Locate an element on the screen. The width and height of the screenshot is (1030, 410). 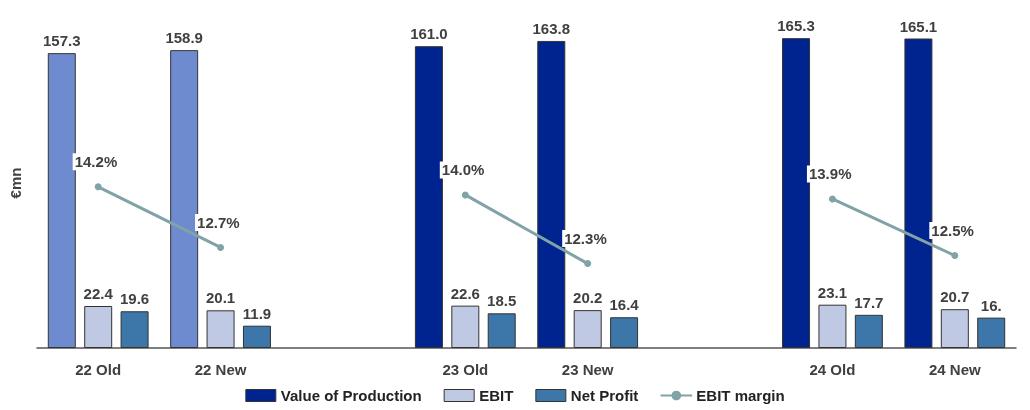
data-label: 20.7 is located at coordinates (955, 297).